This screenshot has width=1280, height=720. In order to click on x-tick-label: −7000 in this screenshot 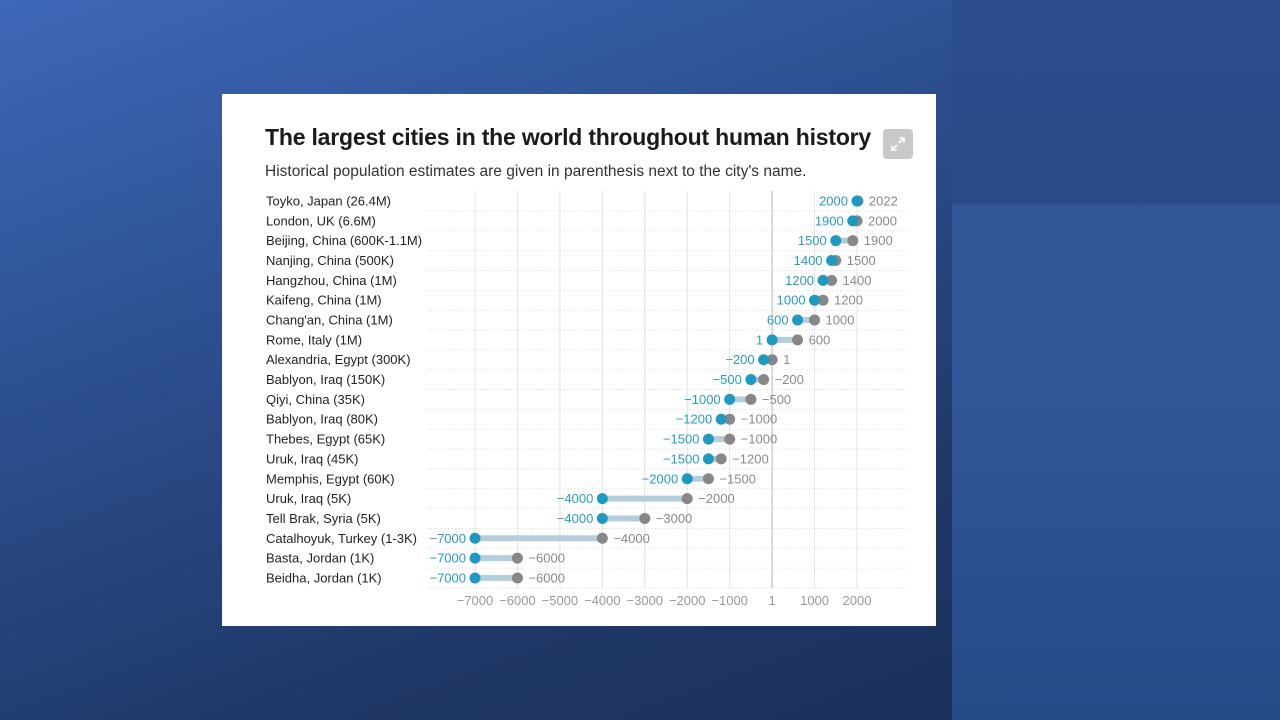, I will do `click(475, 600)`.